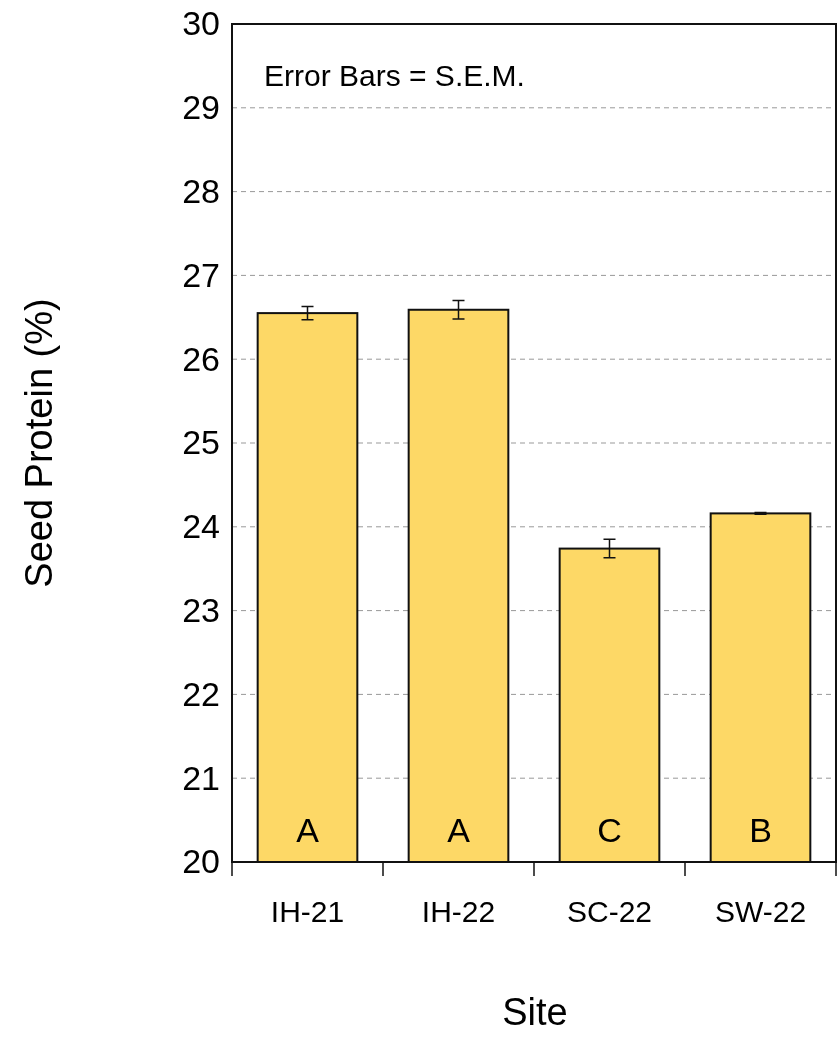 Image resolution: width=838 pixels, height=1037 pixels. I want to click on annotation: B, so click(760, 830).